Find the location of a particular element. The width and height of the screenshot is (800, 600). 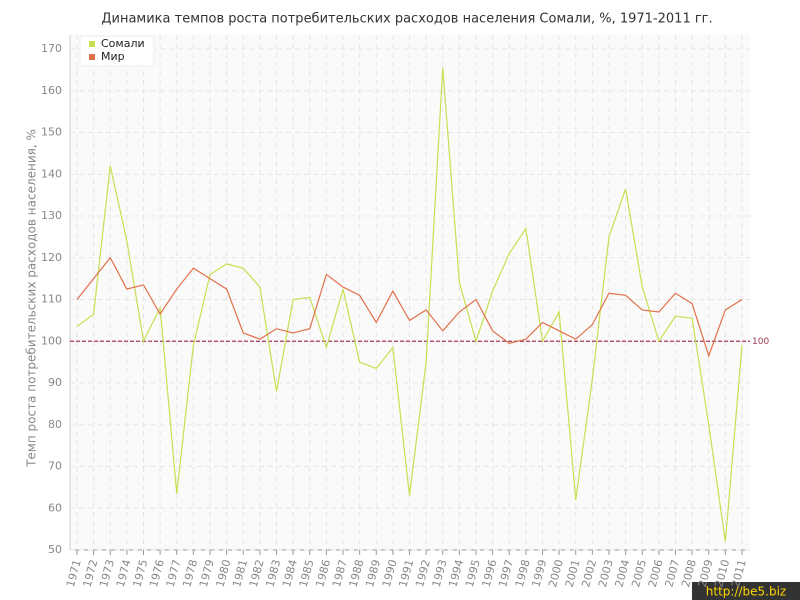

watermark: http://be5.biz is located at coordinates (746, 592).